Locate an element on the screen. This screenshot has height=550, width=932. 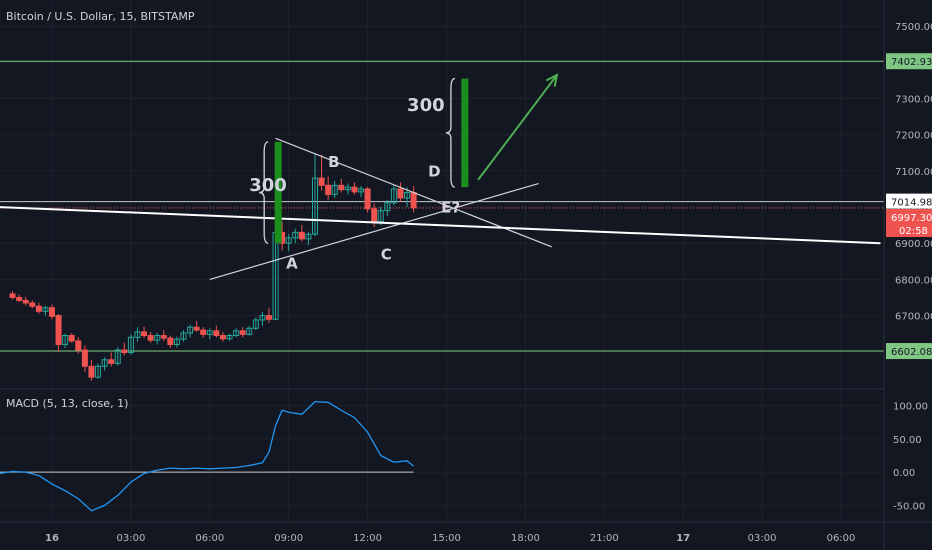
macd-indicator-label: MACD (5, 13, close, 1) is located at coordinates (67, 403).